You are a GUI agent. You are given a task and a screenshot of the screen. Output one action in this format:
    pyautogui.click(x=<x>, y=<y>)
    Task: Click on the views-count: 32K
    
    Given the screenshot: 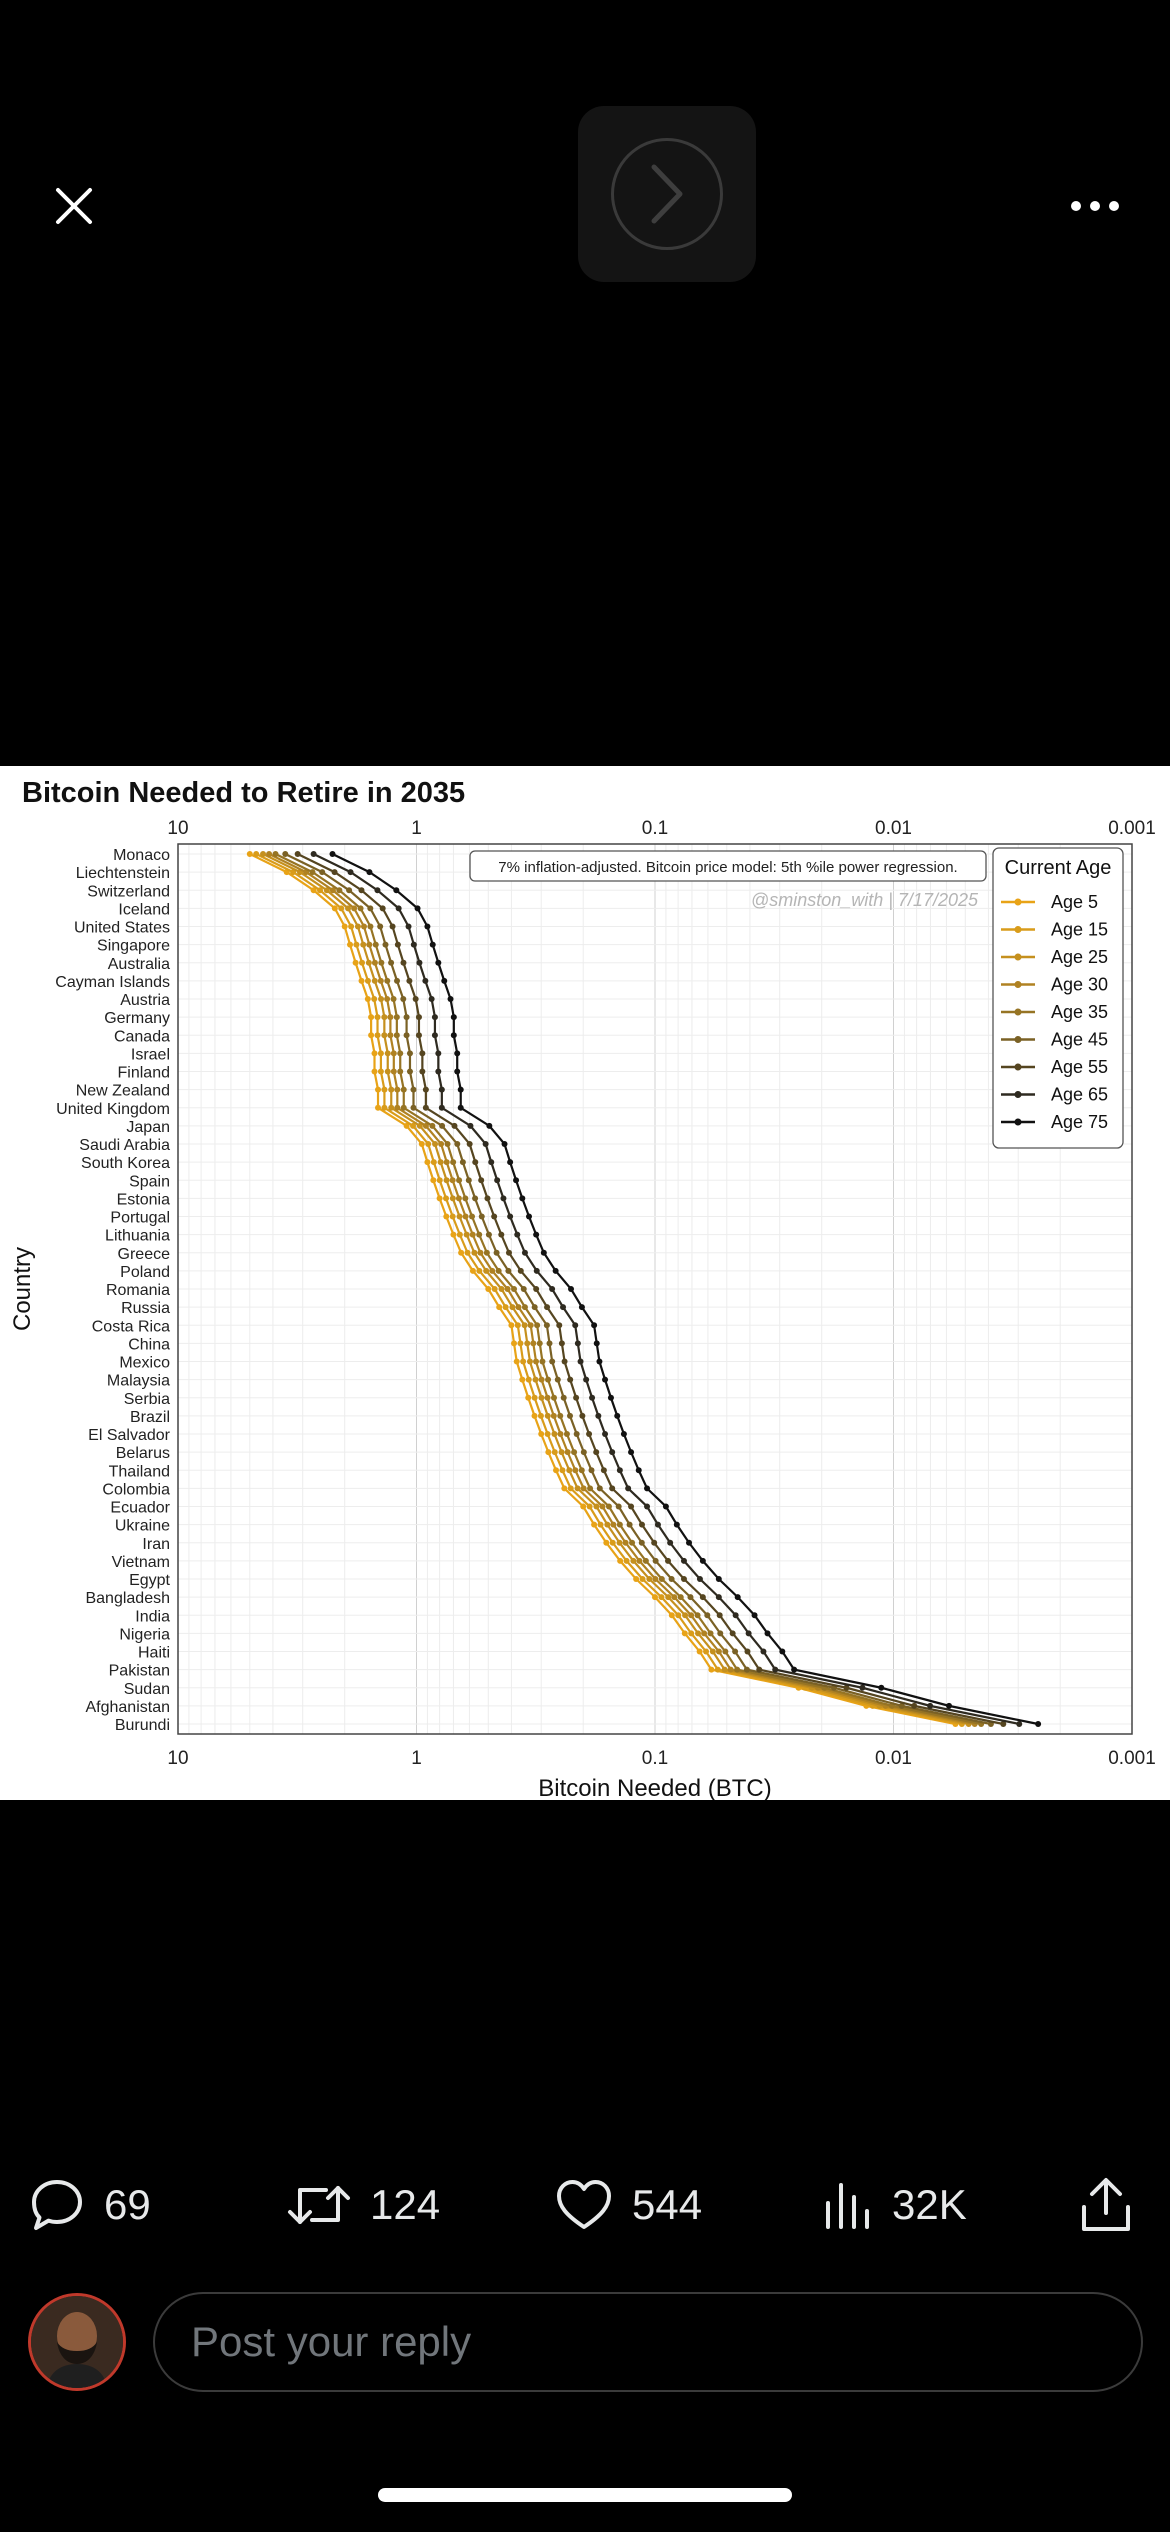 What is the action you would take?
    pyautogui.click(x=929, y=2204)
    